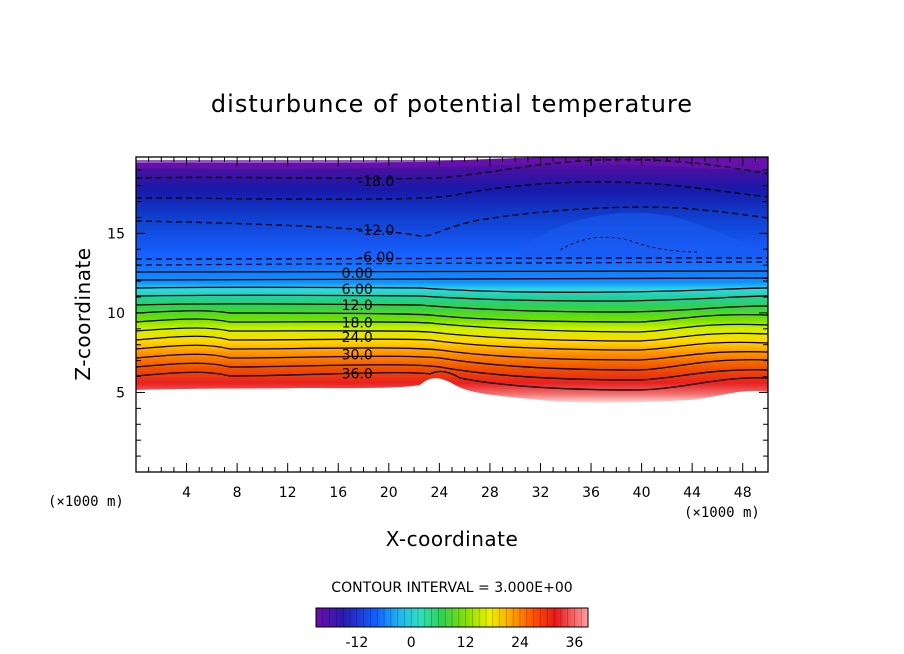 Image resolution: width=904 pixels, height=654 pixels. Describe the element at coordinates (743, 493) in the screenshot. I see `x-tick-label: 48` at that location.